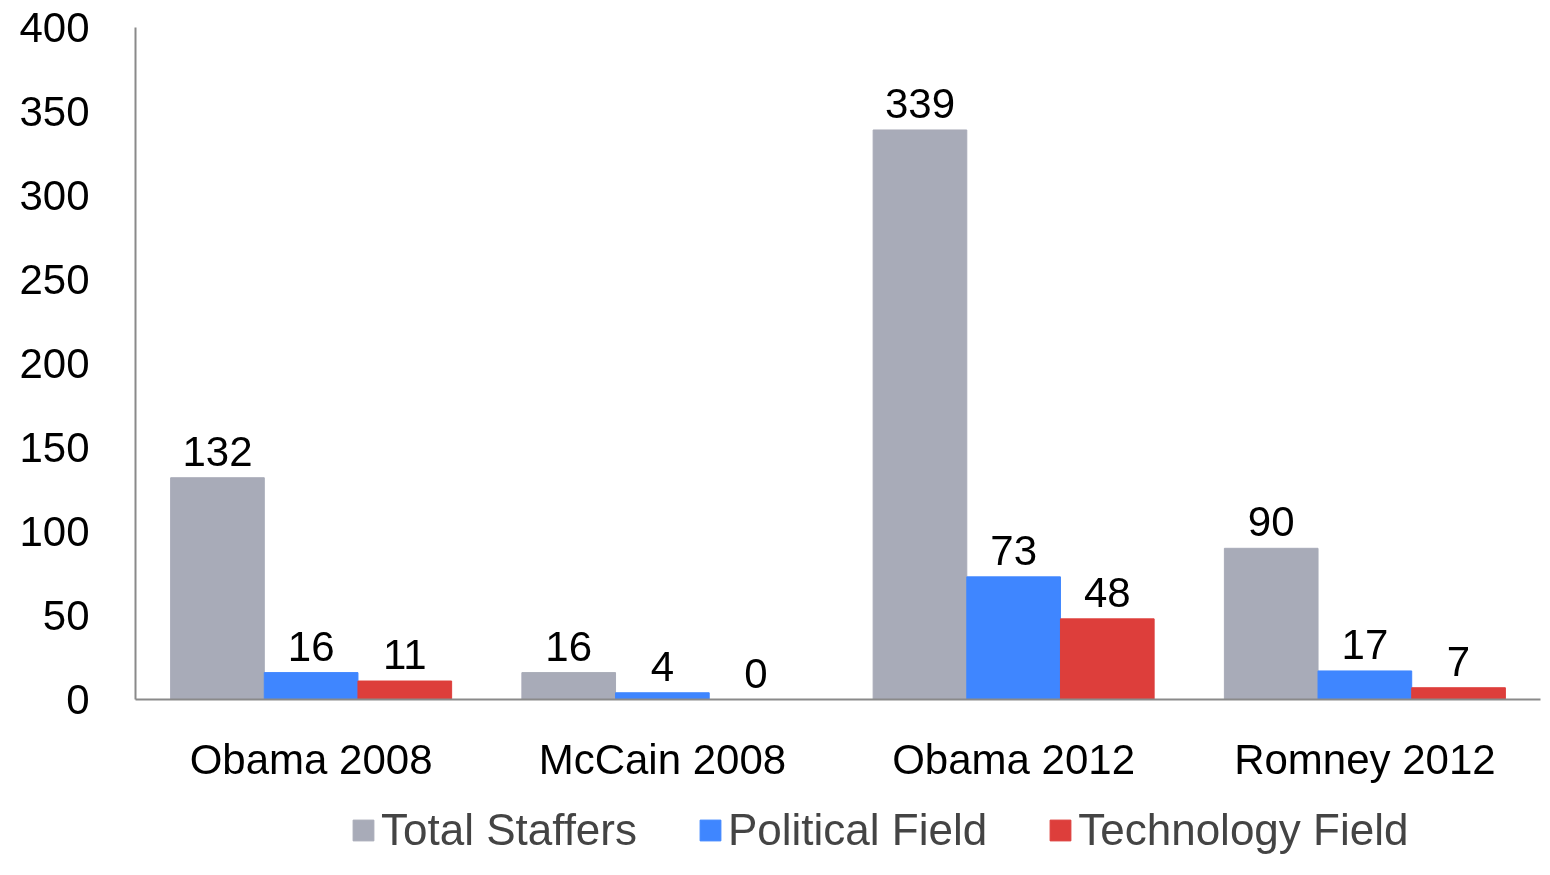 The image size is (1550, 875). What do you see at coordinates (54, 363) in the screenshot?
I see `y-tick-label: 200` at bounding box center [54, 363].